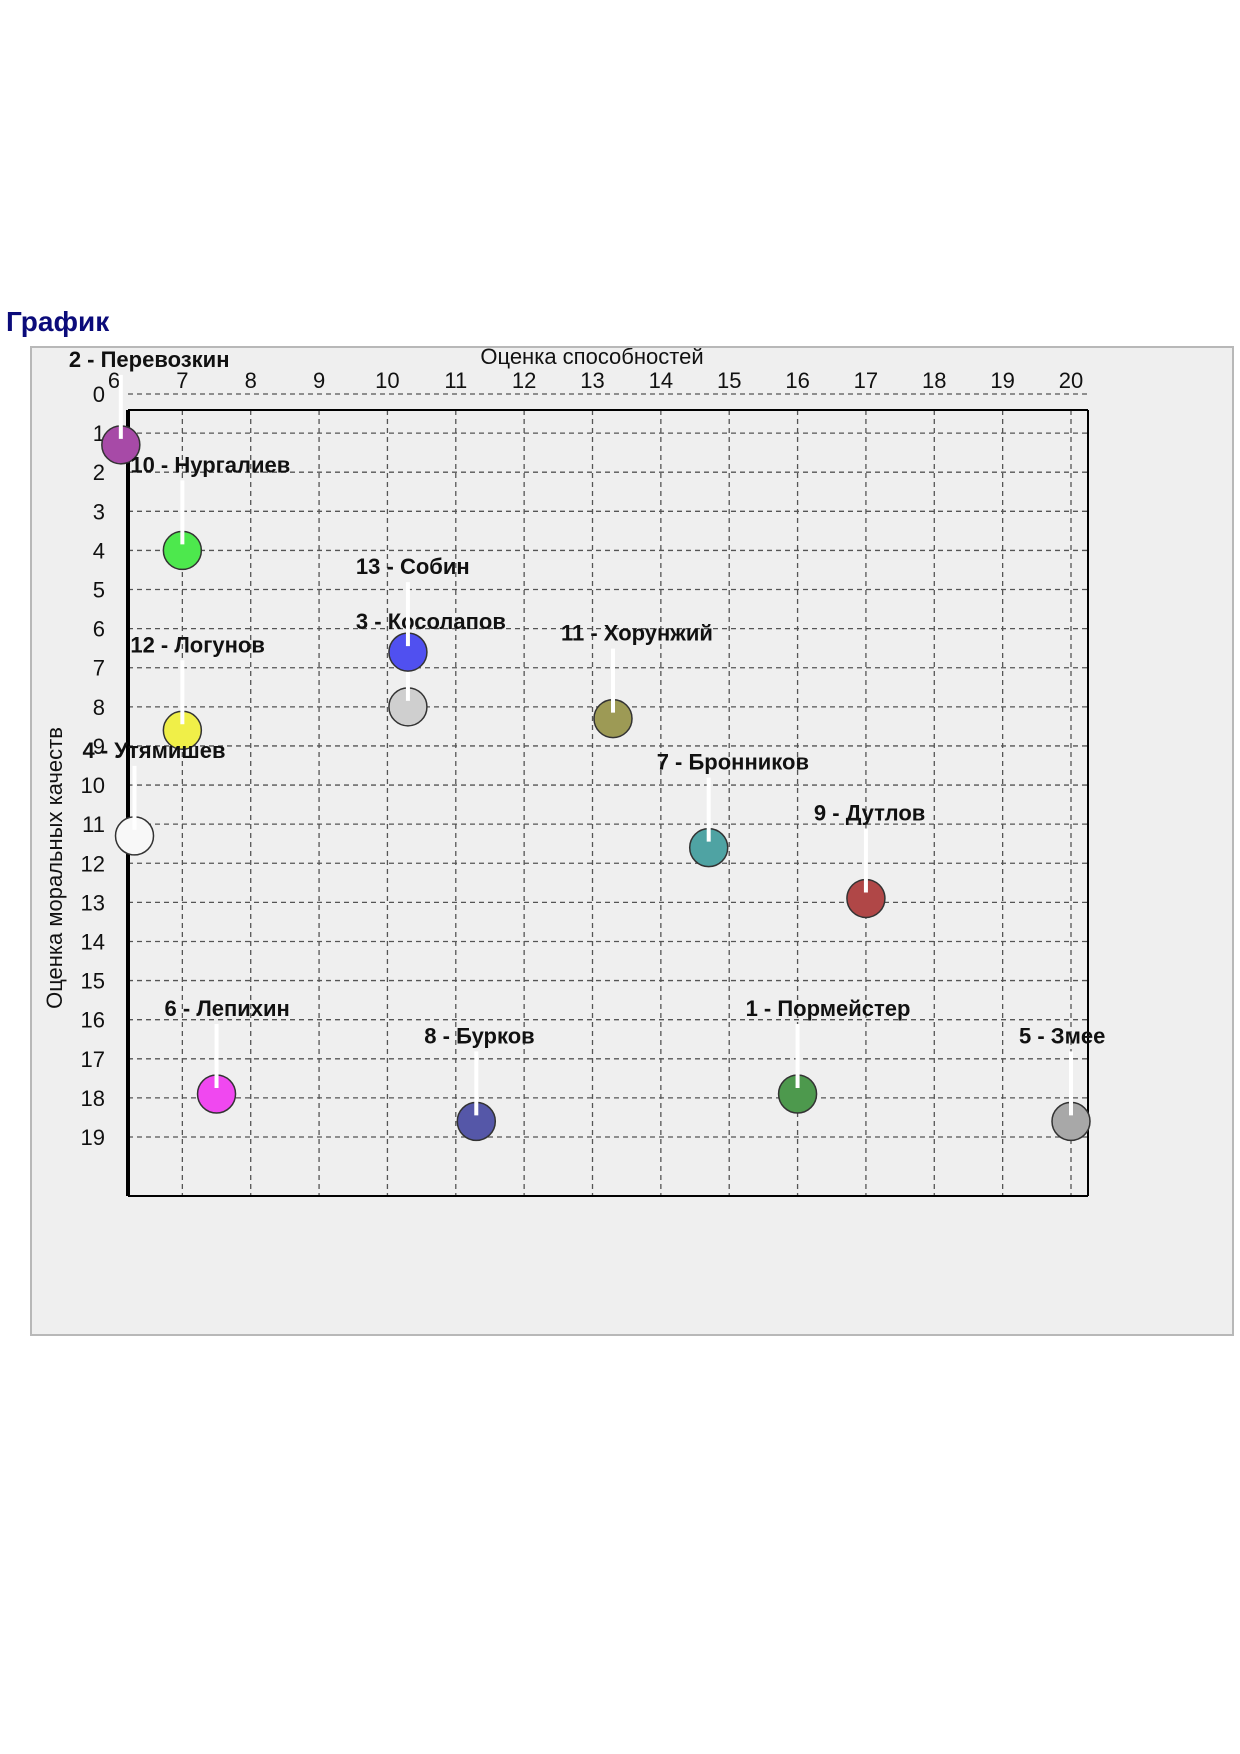  Describe the element at coordinates (637, 680) in the screenshot. I see `data-point: 11 - Хорунжий` at that location.